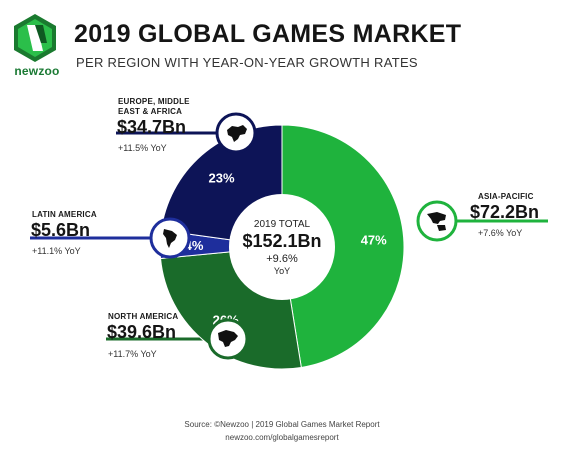 The image size is (564, 449). What do you see at coordinates (170, 238) in the screenshot?
I see `latin-america-map-icon` at bounding box center [170, 238].